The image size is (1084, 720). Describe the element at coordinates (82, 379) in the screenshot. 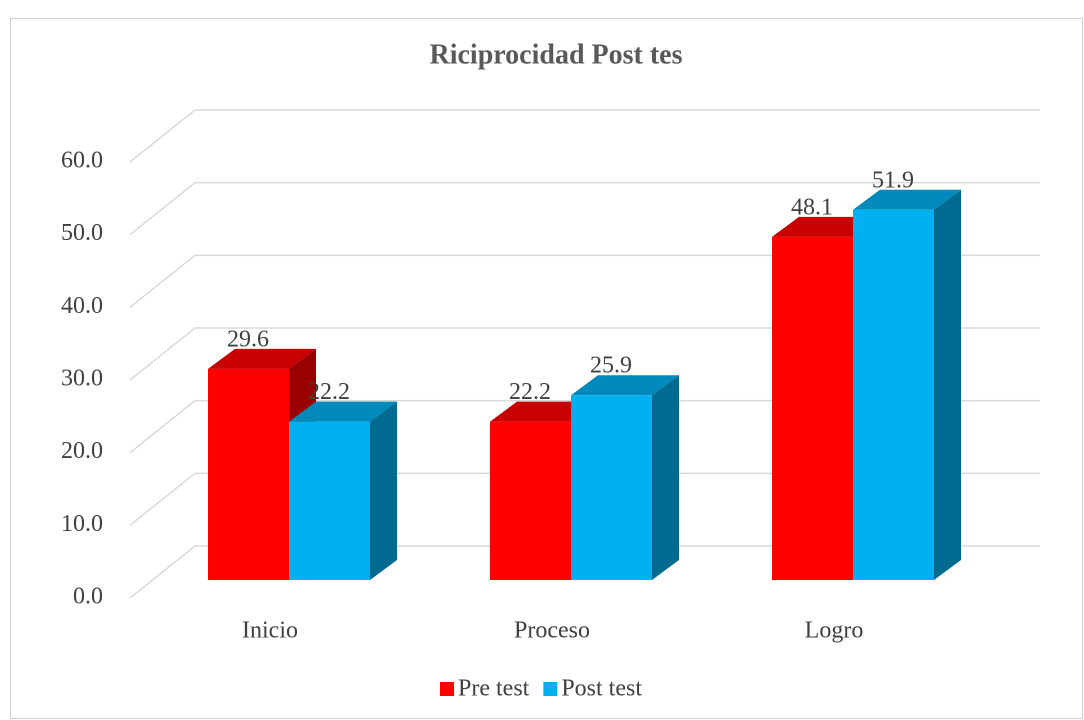

I see `y-tick-label: 30.0` at that location.